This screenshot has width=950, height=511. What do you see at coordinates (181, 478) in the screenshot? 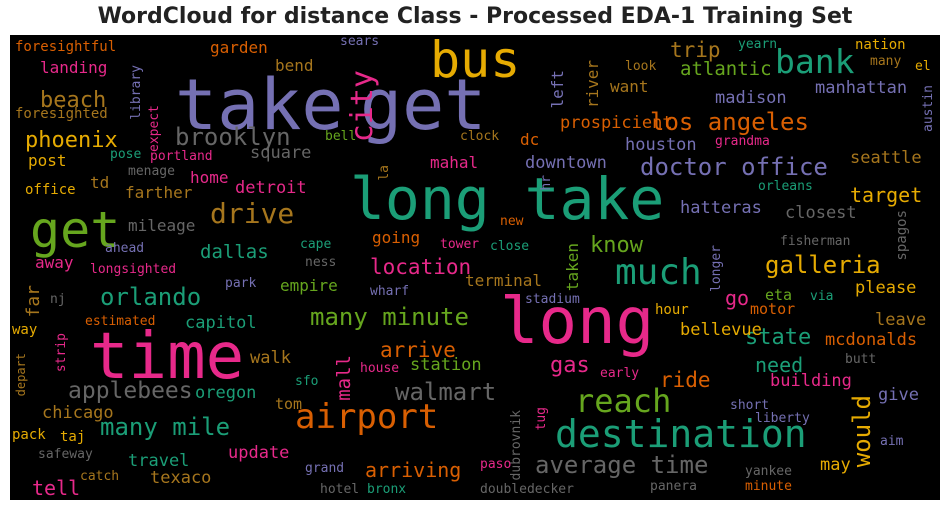
I see `word-texaco: texaco` at bounding box center [181, 478].